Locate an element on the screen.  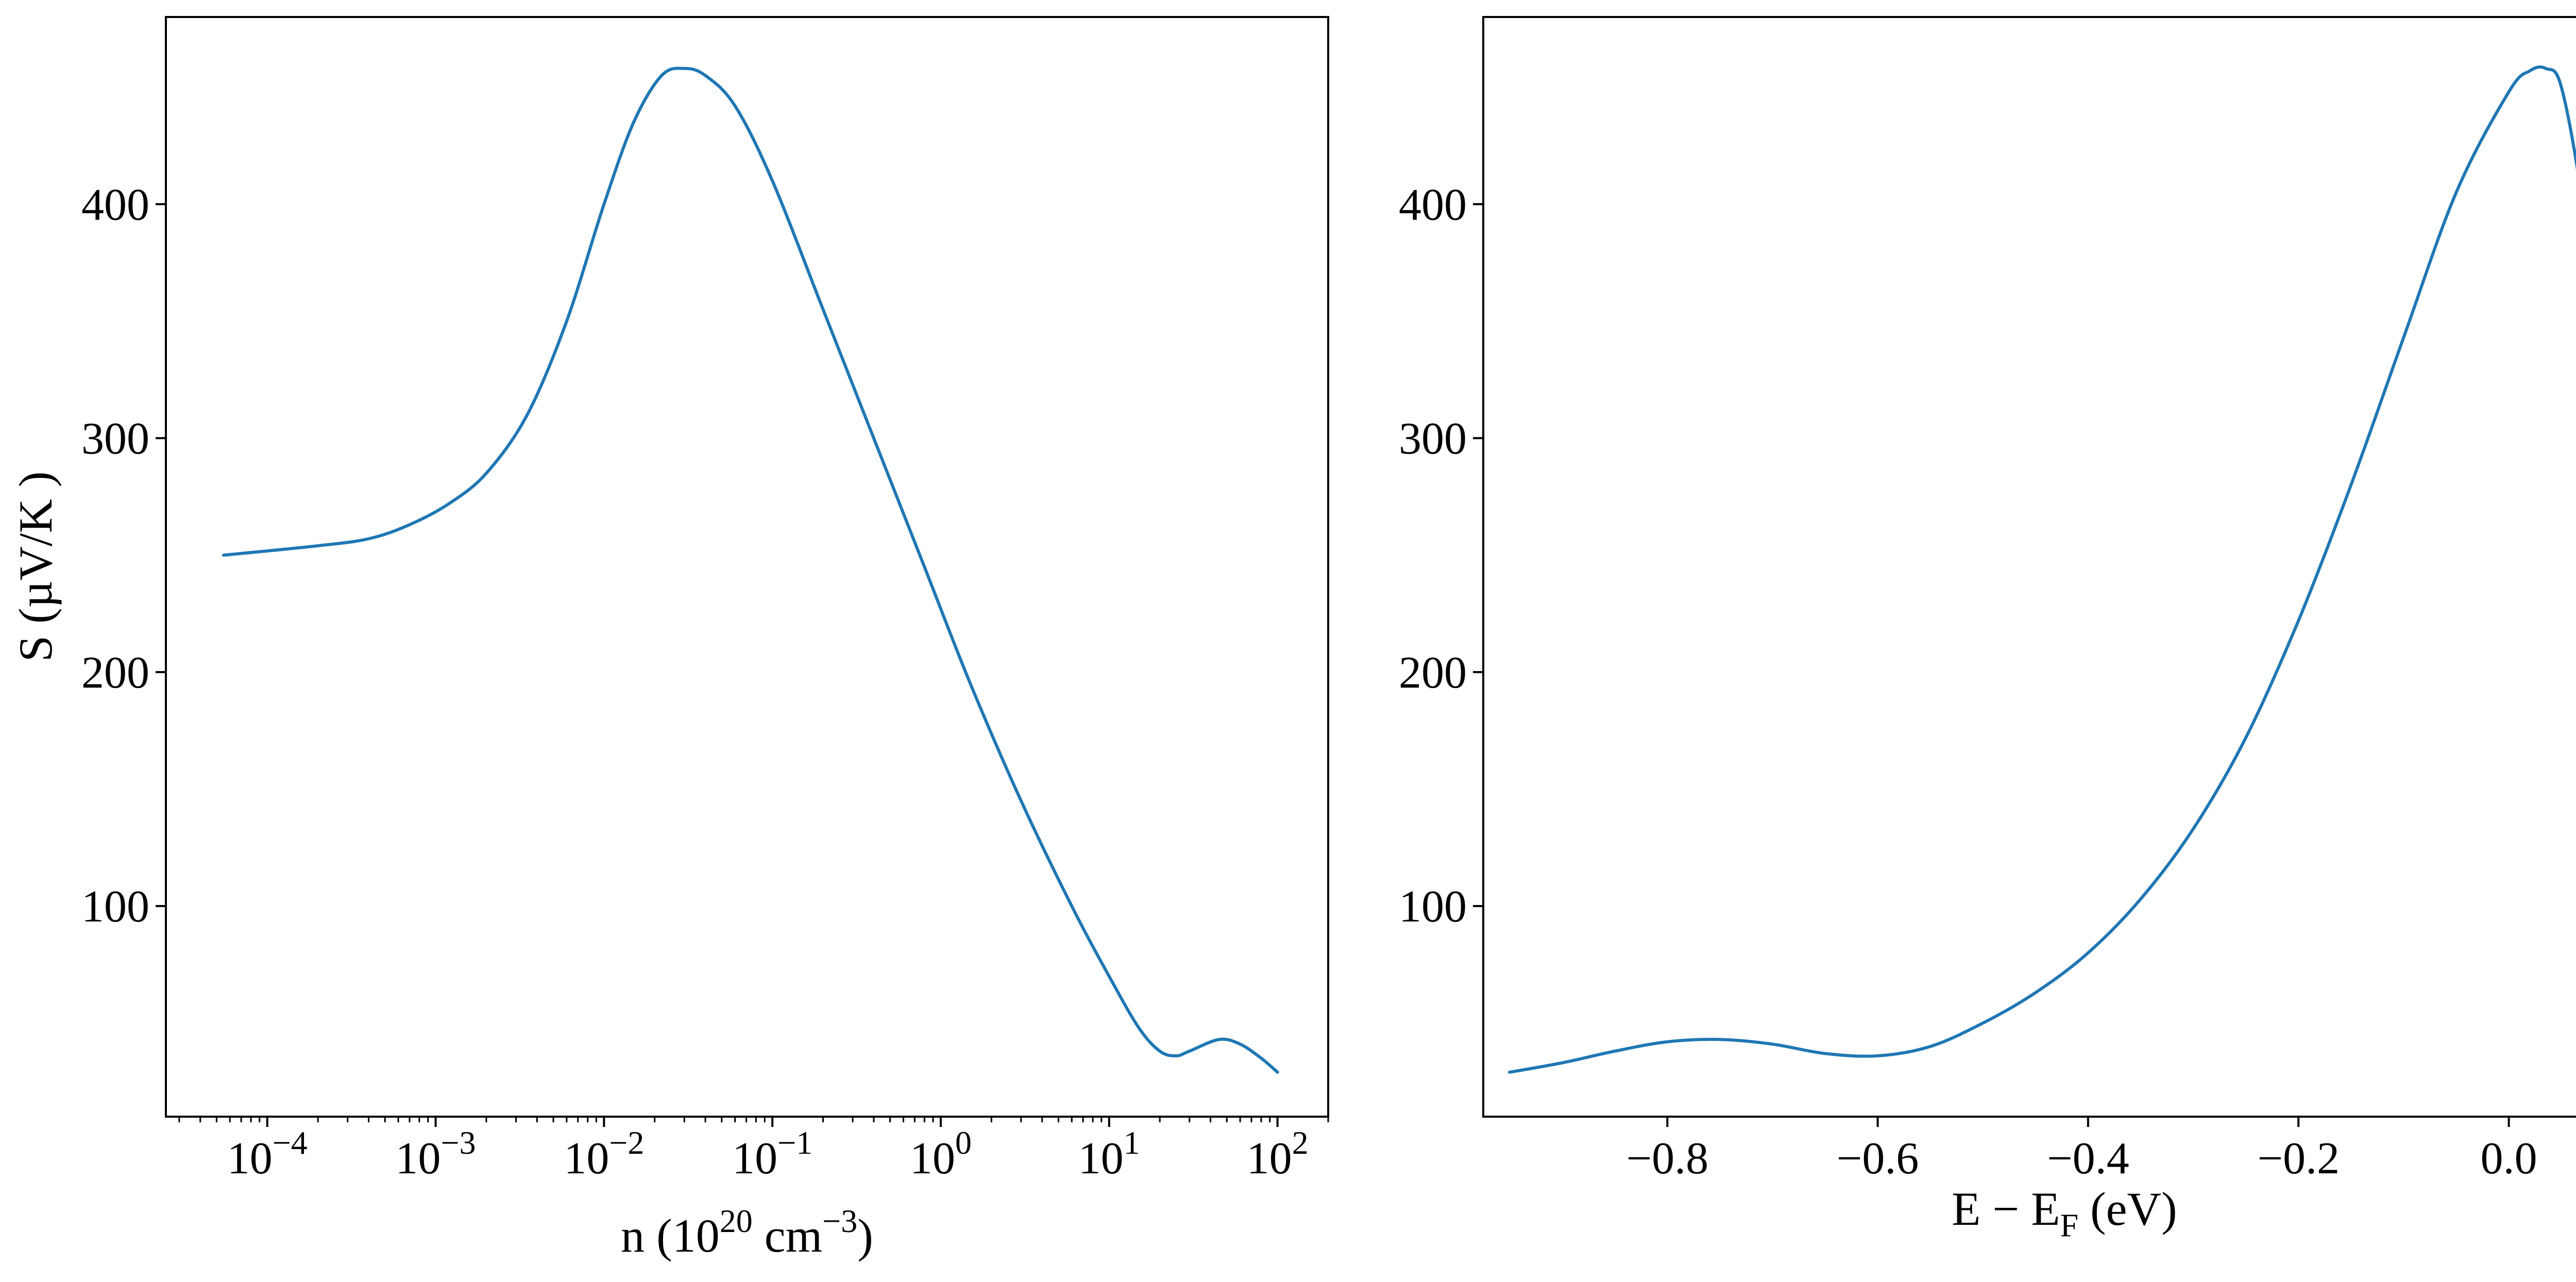
left-x-tick-label: 10⁻⁴ is located at coordinates (267, 1154).